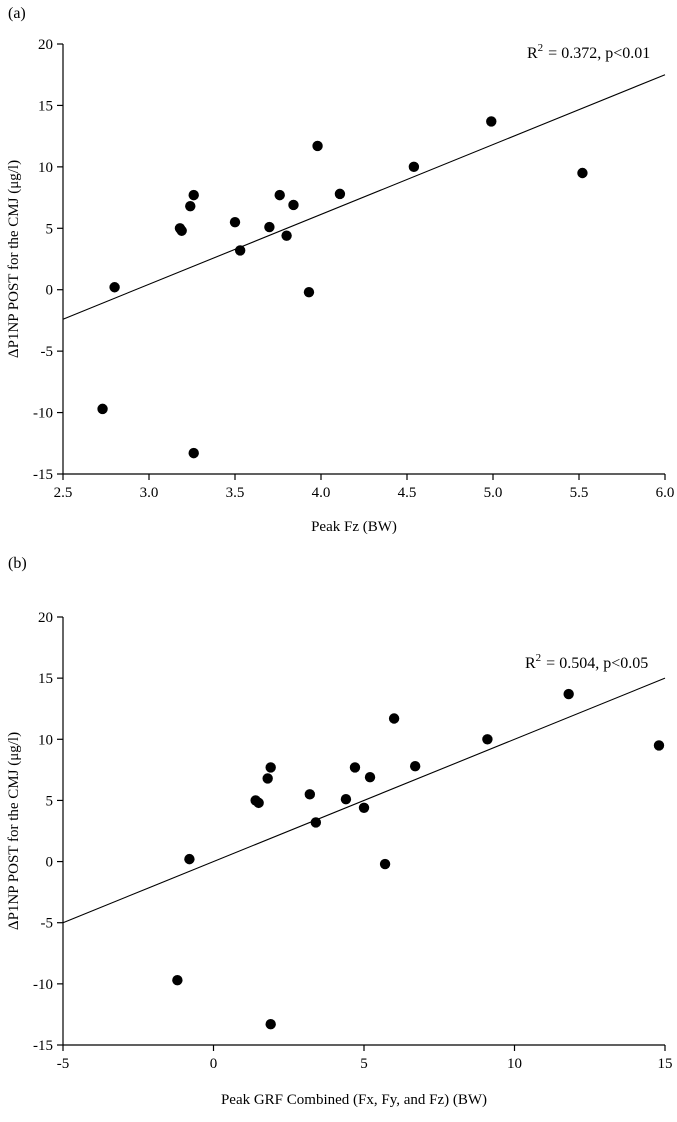  Describe the element at coordinates (214, 1064) in the screenshot. I see `x-tick-label: 0` at that location.